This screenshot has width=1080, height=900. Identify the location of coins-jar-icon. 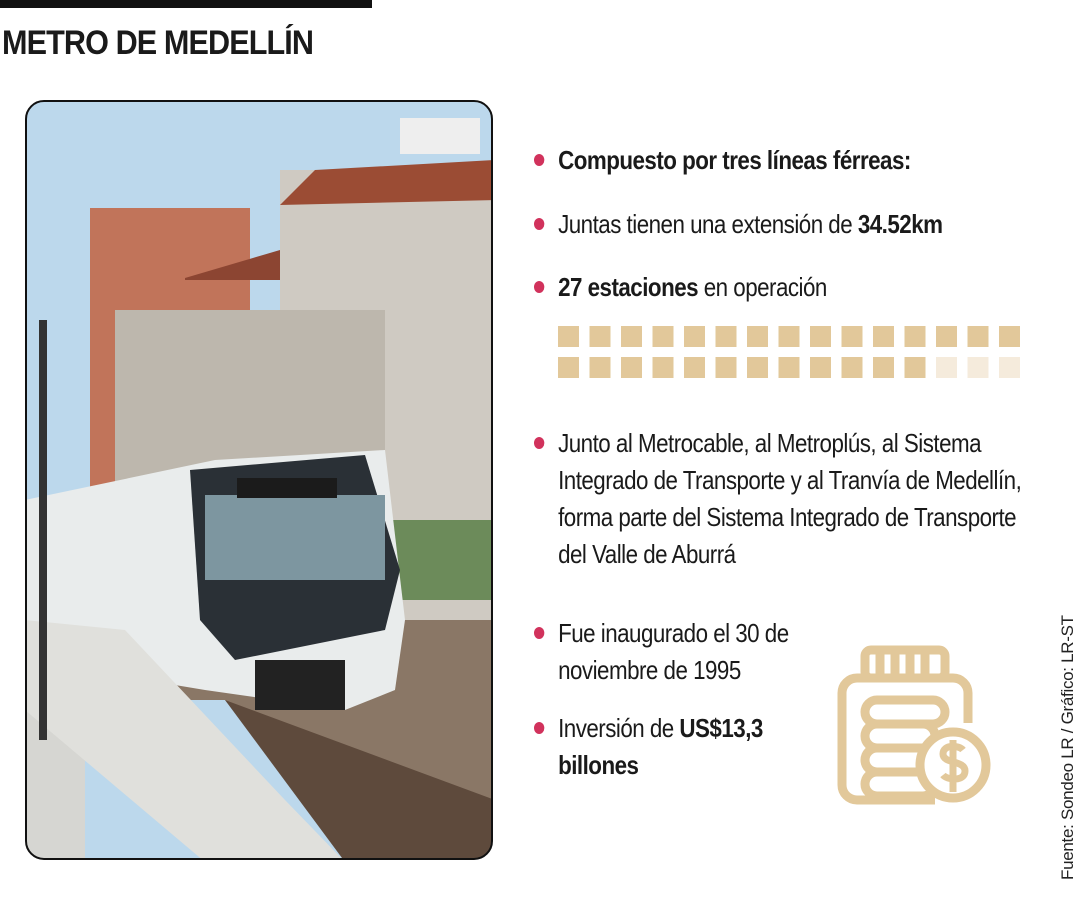
(914, 725).